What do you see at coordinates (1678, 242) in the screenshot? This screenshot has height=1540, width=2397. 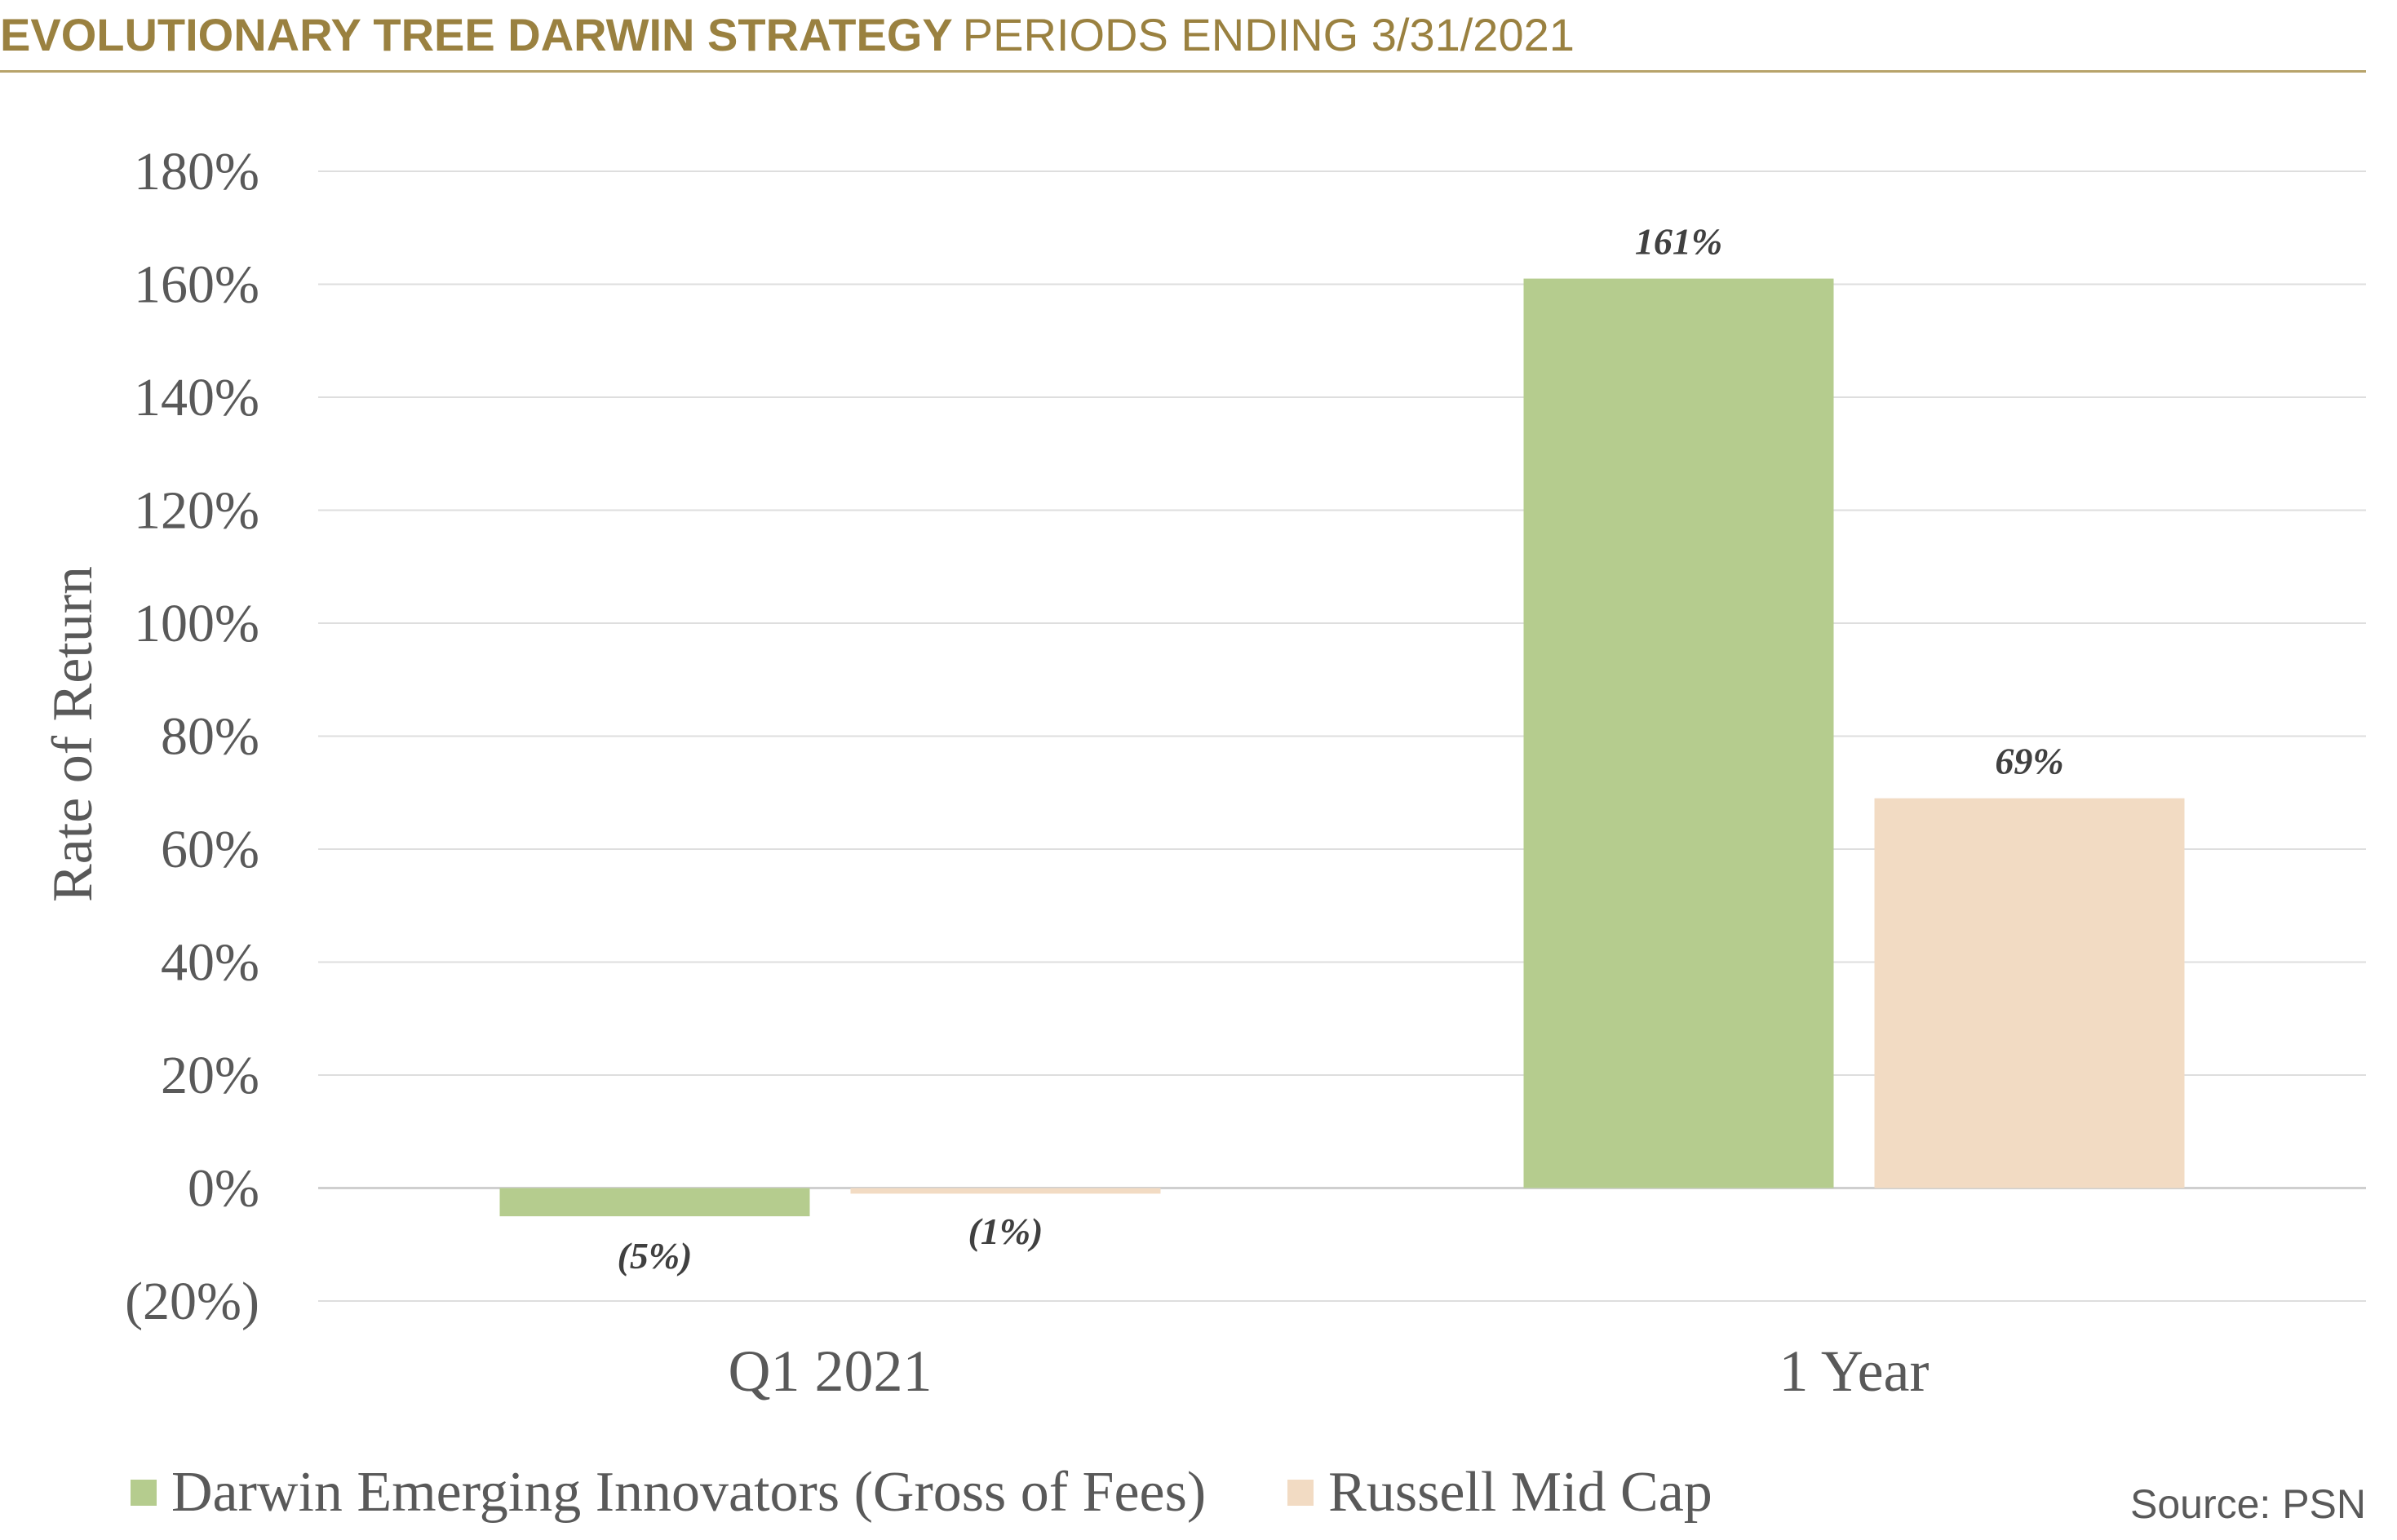 I see `data-label: 161%` at bounding box center [1678, 242].